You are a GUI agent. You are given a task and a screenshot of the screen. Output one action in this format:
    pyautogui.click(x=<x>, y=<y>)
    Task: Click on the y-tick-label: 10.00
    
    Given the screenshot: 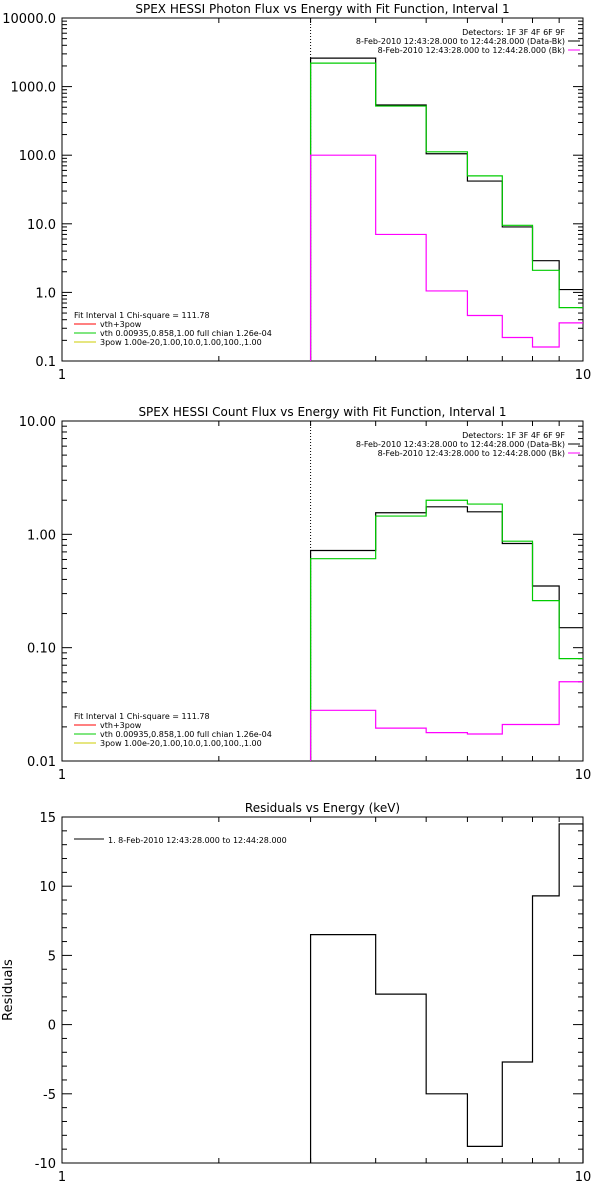 What is the action you would take?
    pyautogui.click(x=37, y=422)
    